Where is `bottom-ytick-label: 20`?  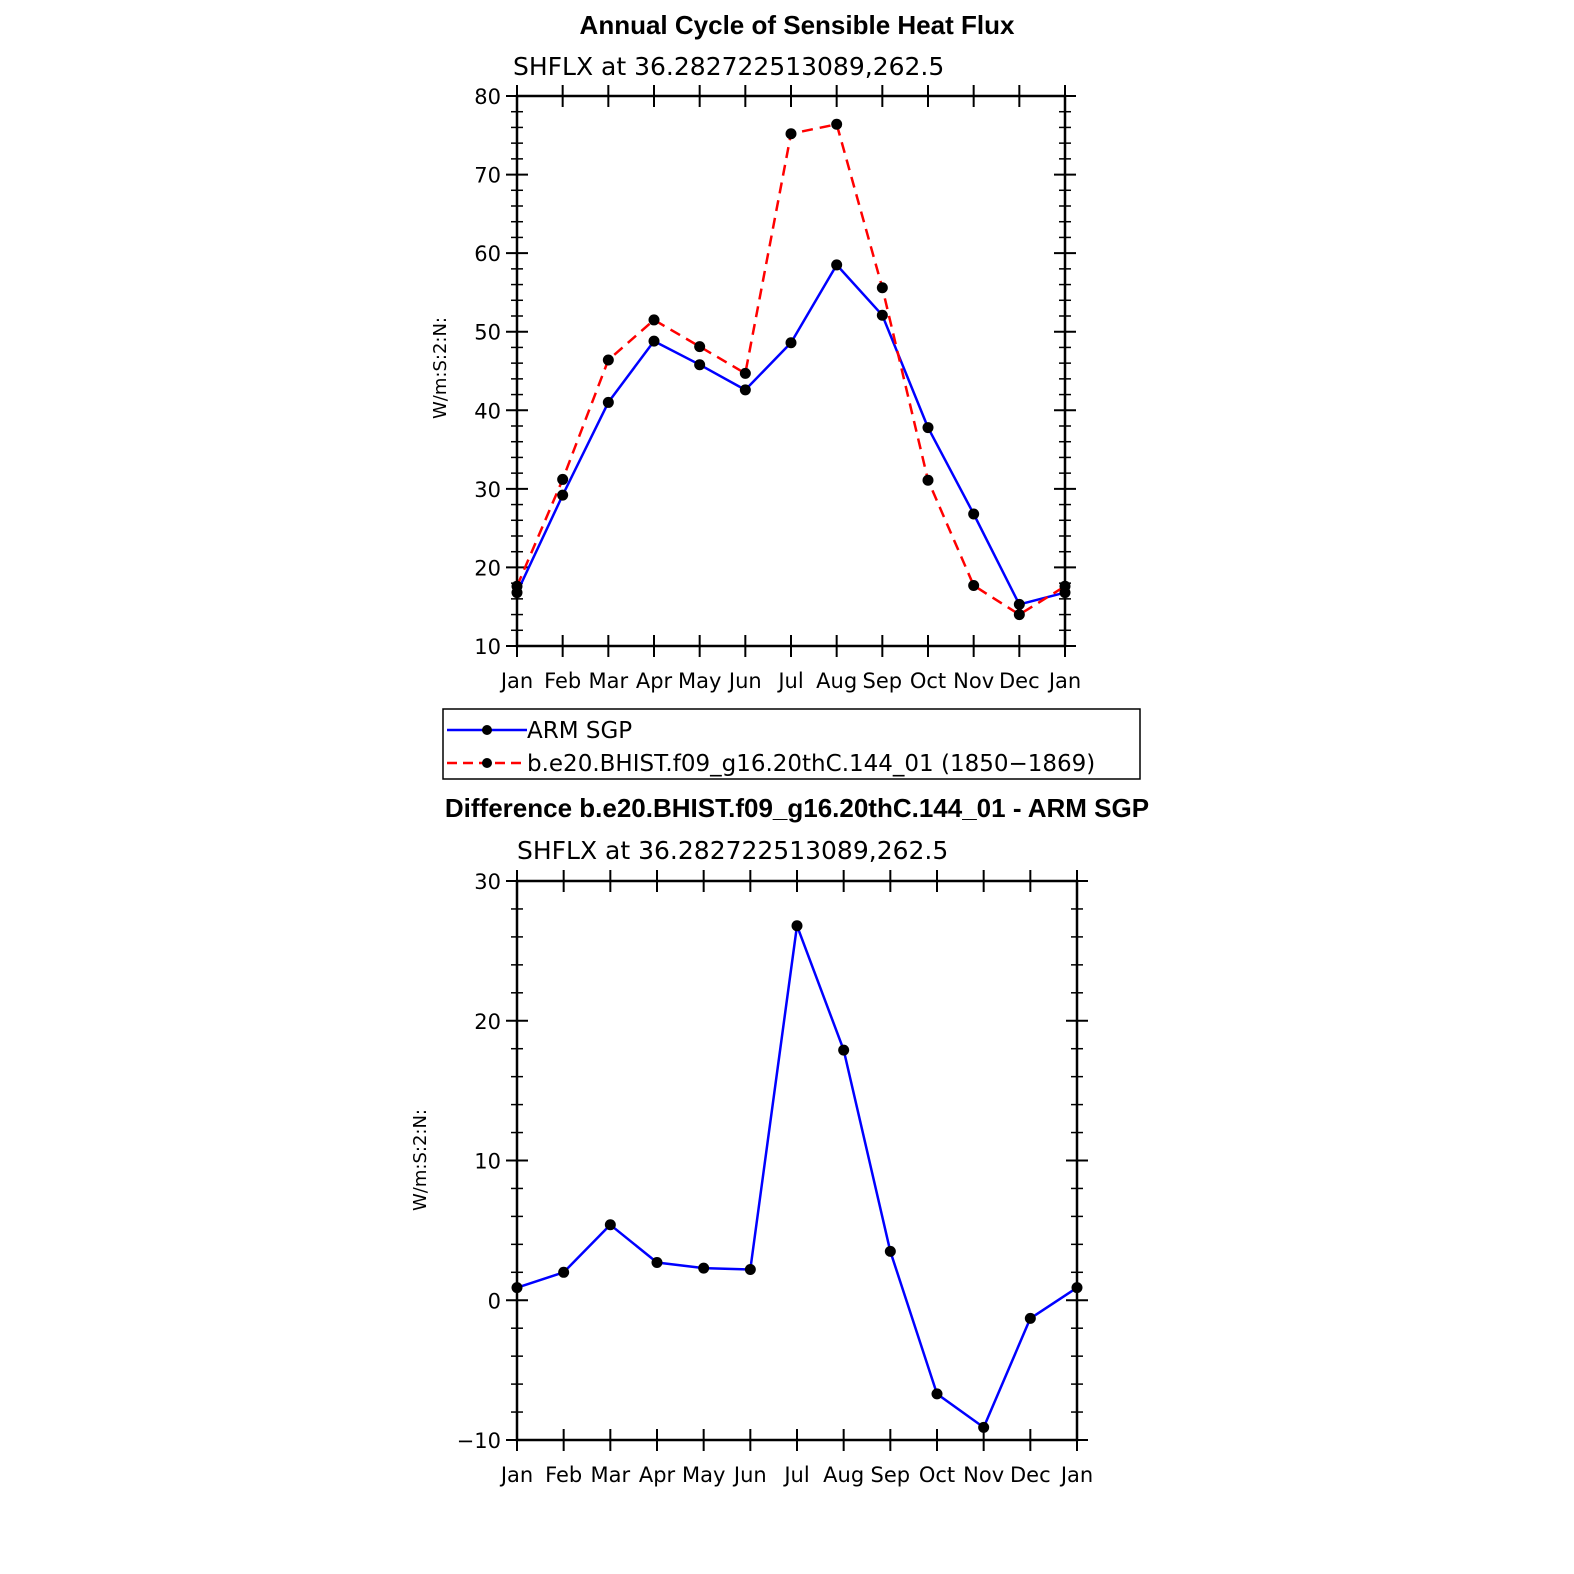
bottom-ytick-label: 20 is located at coordinates (487, 1022).